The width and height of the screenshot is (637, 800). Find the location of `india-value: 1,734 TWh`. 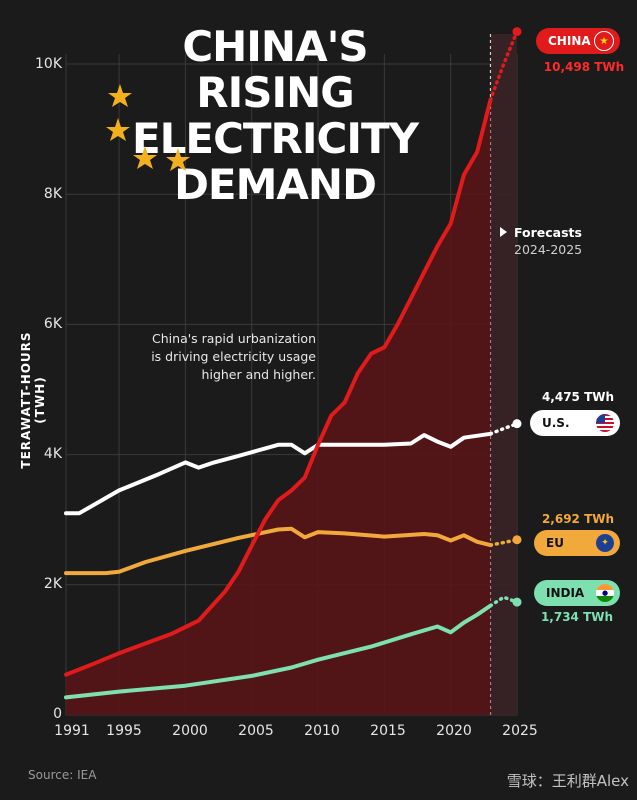

india-value: 1,734 TWh is located at coordinates (577, 617).